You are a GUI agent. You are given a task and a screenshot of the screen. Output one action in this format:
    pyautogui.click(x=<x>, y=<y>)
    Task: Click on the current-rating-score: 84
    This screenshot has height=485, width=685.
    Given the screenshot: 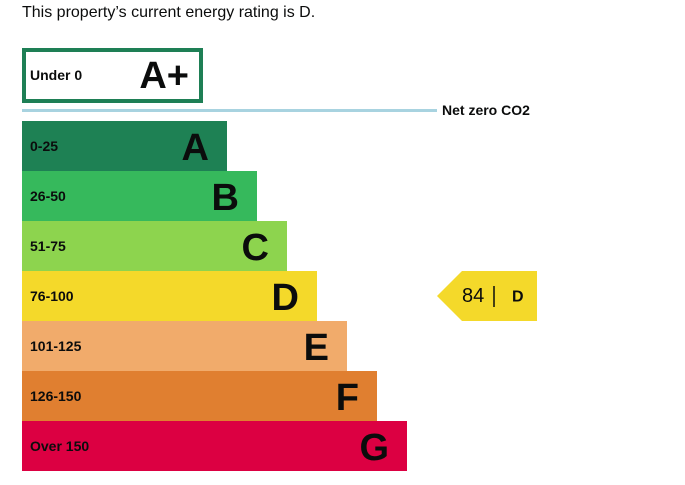 What is the action you would take?
    pyautogui.click(x=473, y=296)
    